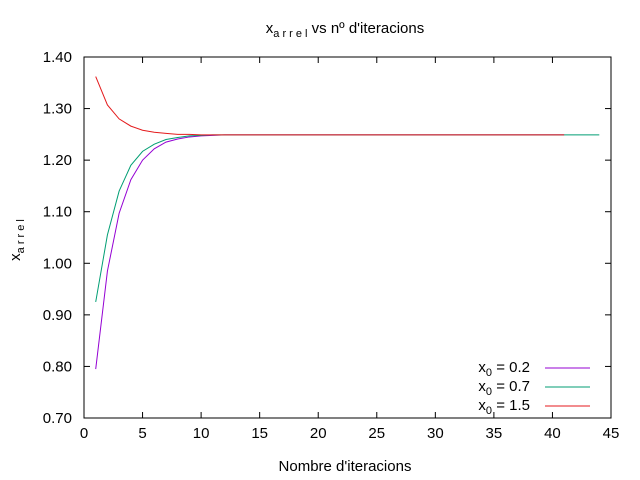 The width and height of the screenshot is (640, 480). I want to click on y-tick-label-7: 1.40, so click(57, 57).